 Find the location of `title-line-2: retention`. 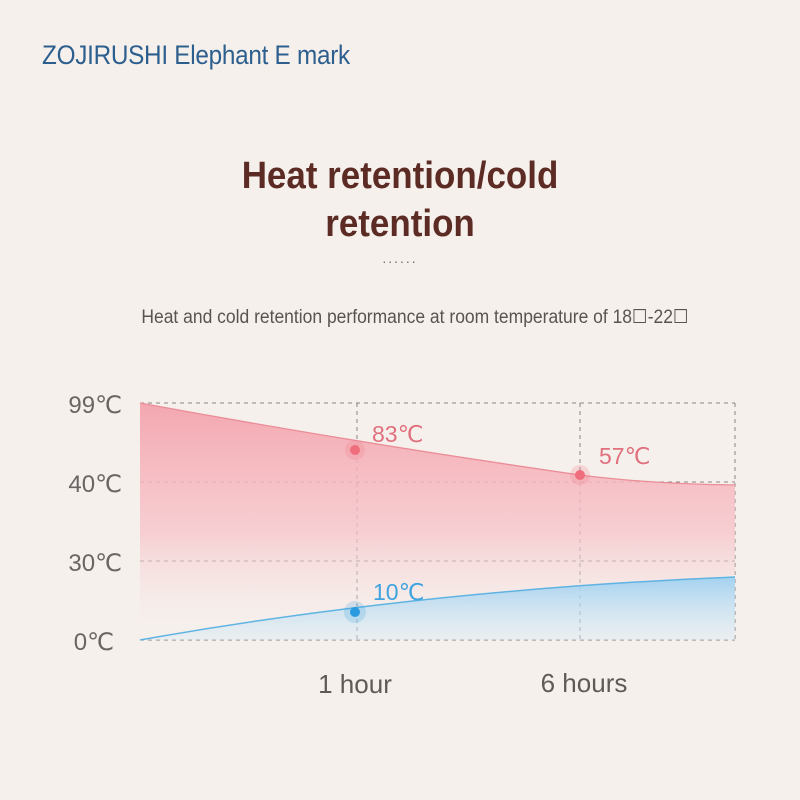

title-line-2: retention is located at coordinates (400, 224).